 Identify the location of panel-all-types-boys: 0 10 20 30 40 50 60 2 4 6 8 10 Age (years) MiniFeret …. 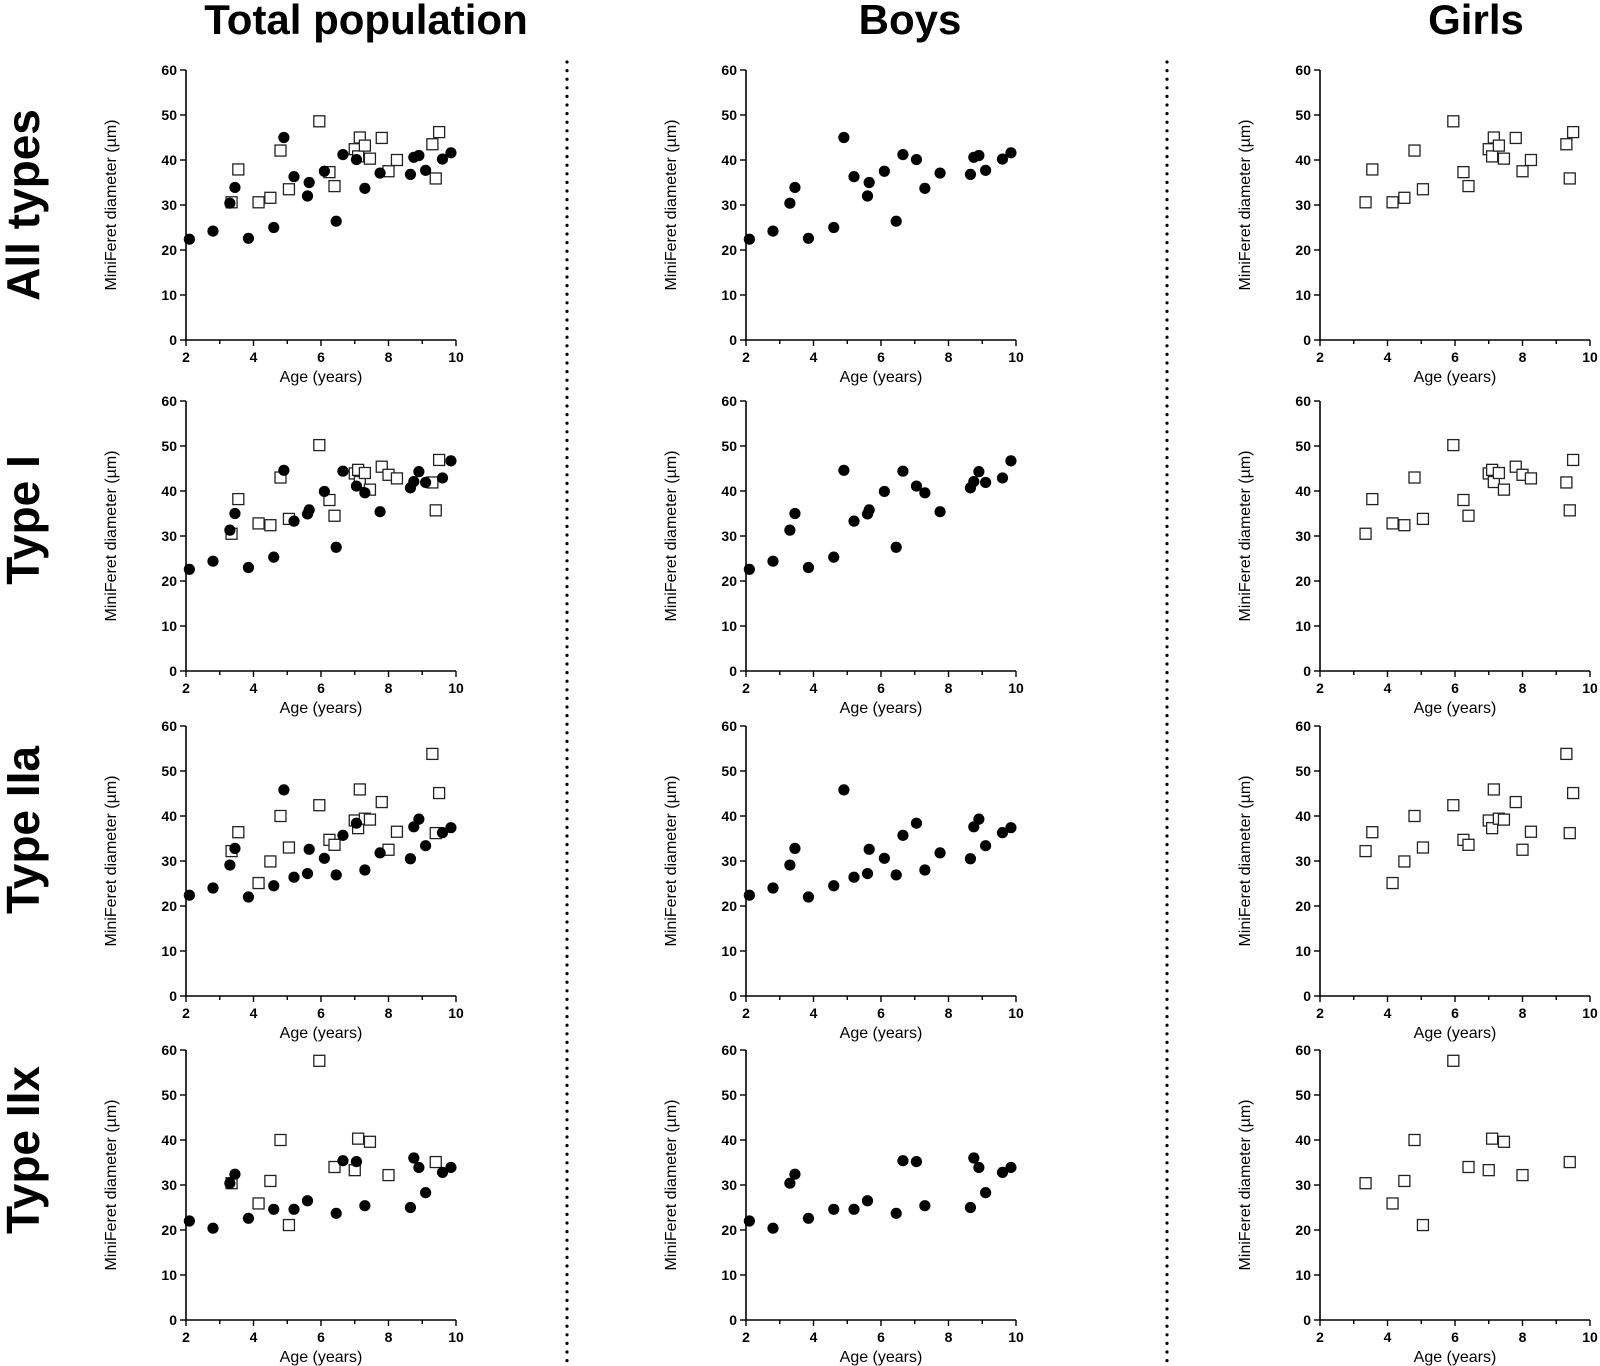
(843, 224).